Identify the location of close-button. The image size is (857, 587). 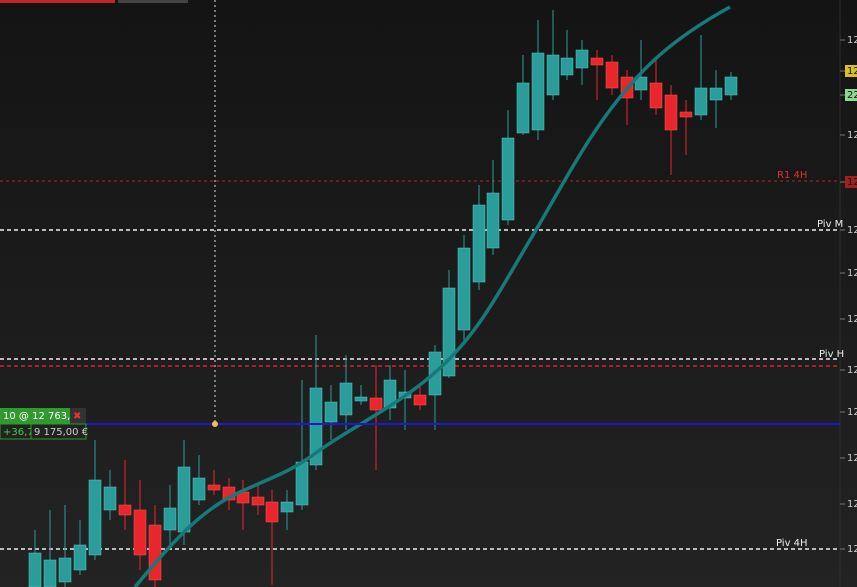
(78, 416).